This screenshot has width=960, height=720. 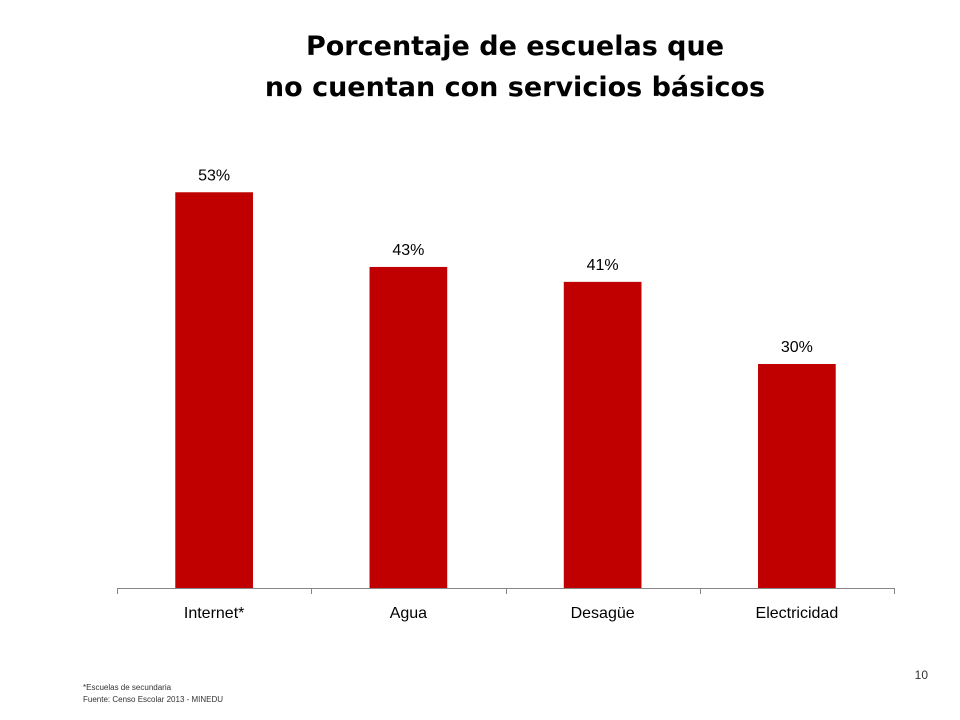 What do you see at coordinates (797, 347) in the screenshot?
I see `data-label: 30%` at bounding box center [797, 347].